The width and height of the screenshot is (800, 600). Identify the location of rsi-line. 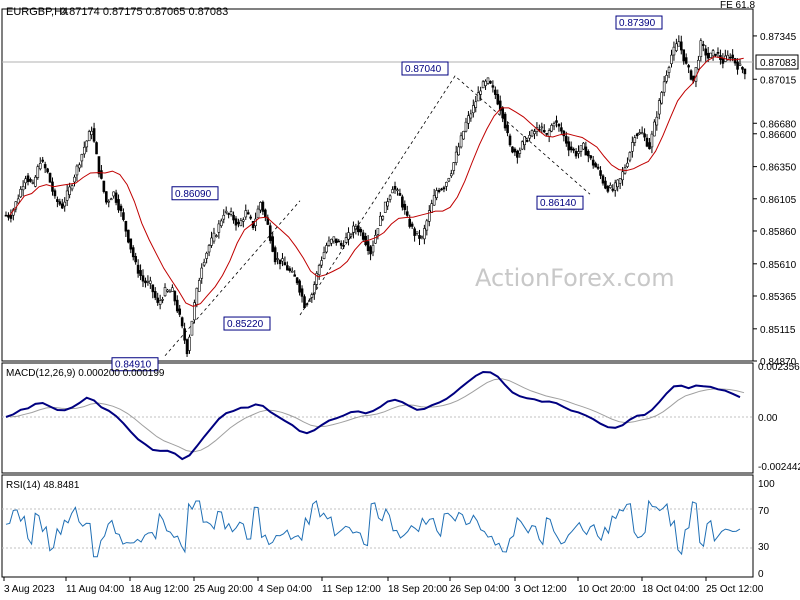
(373, 528).